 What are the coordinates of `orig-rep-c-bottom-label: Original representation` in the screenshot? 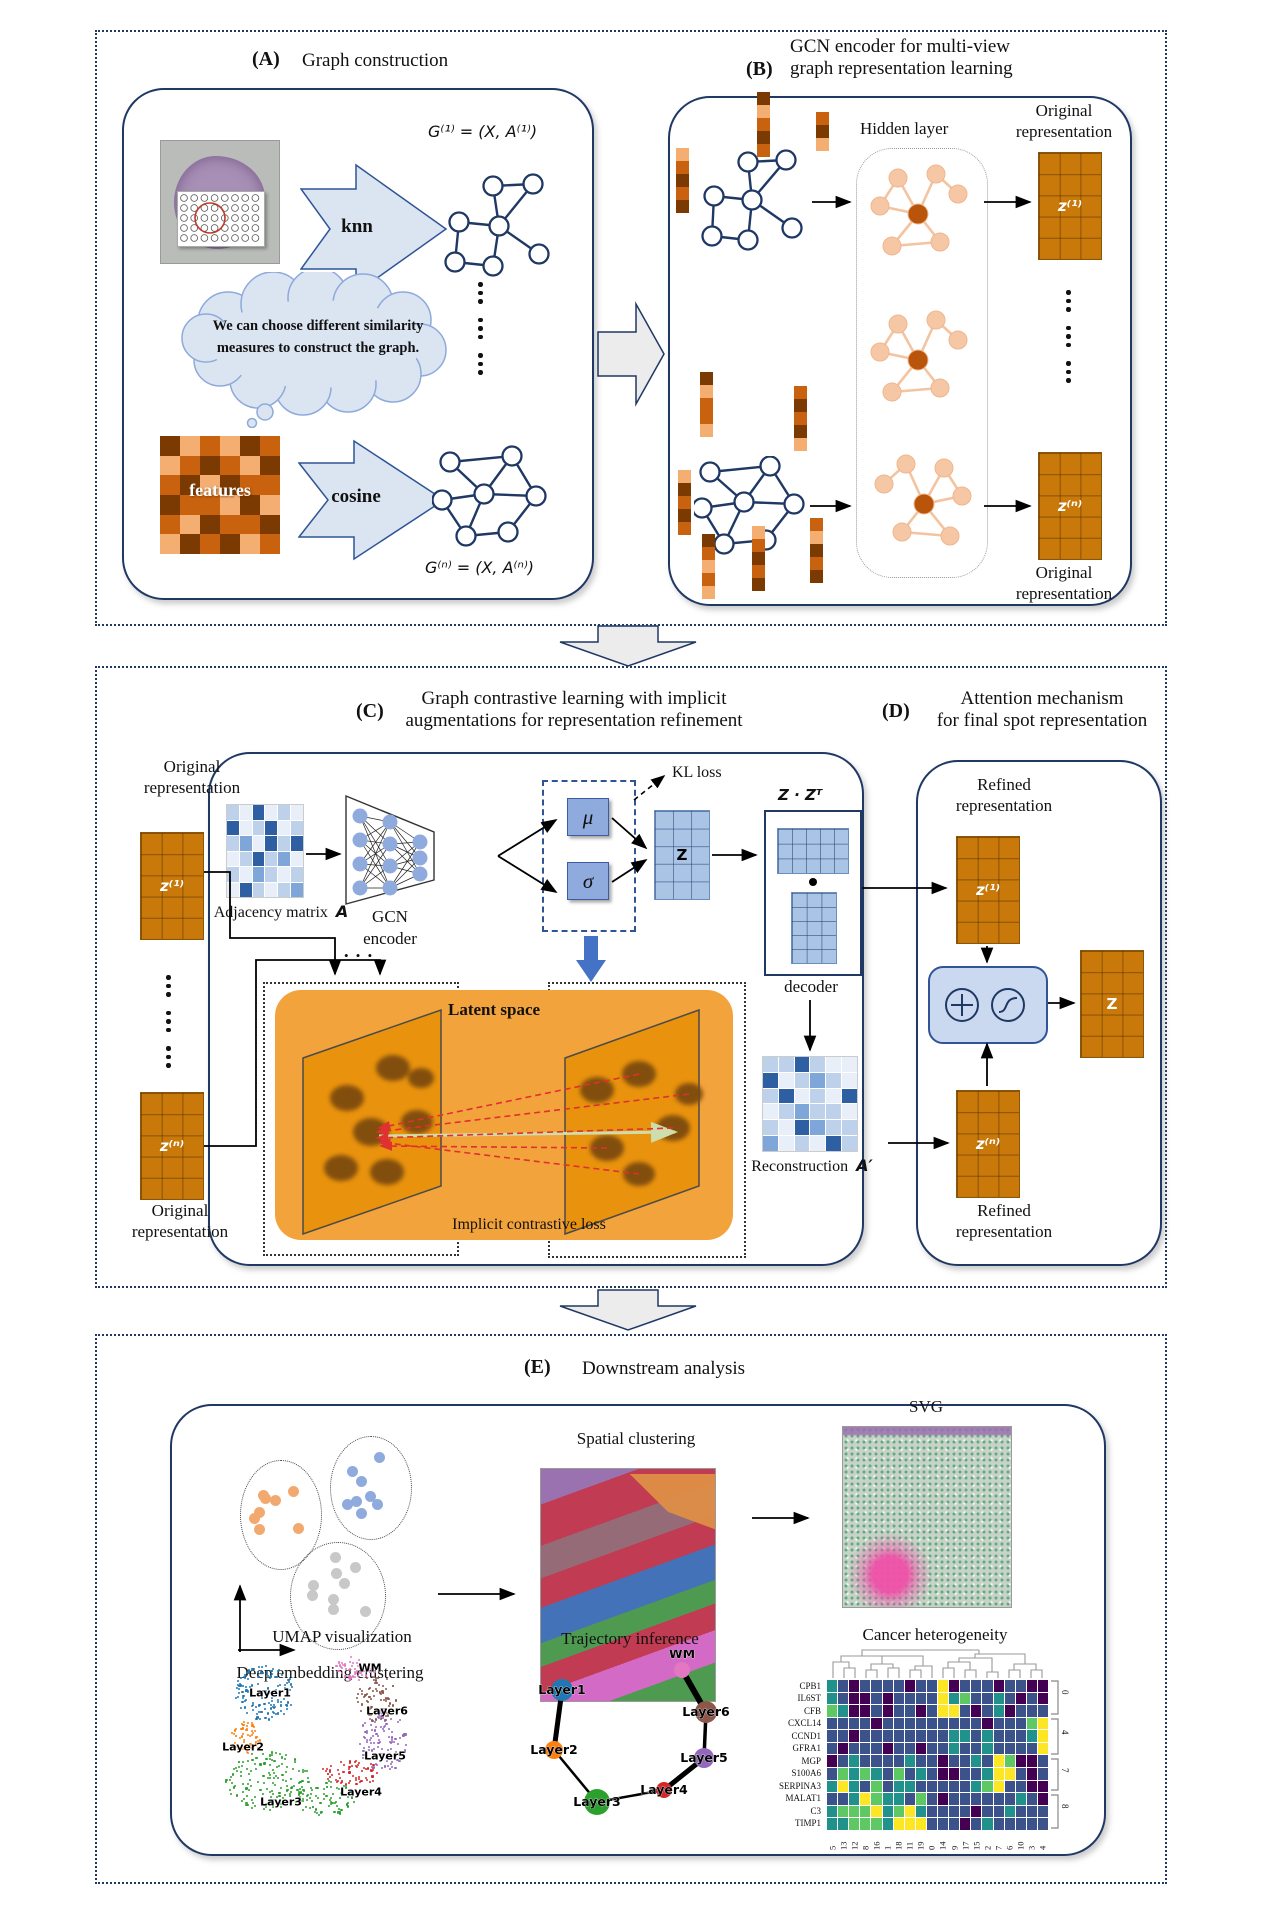 It's located at (180, 1221).